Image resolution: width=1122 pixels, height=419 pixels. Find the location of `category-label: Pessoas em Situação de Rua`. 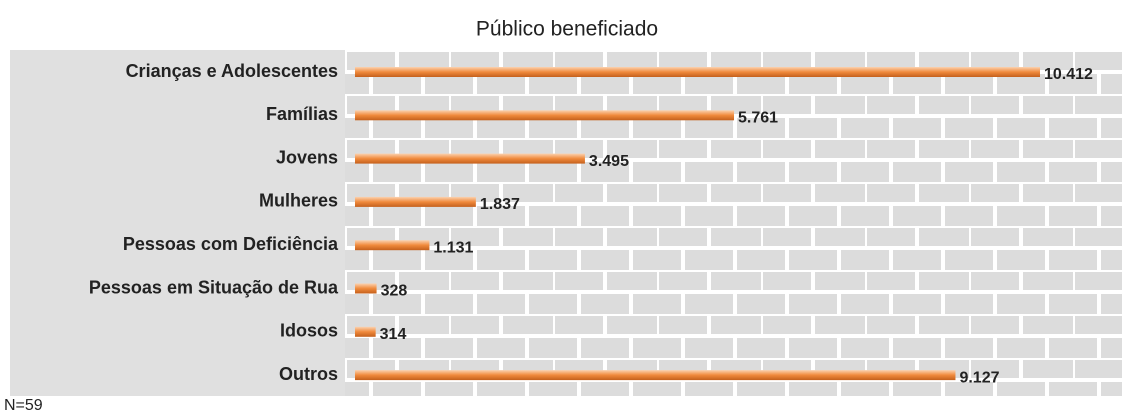

category-label: Pessoas em Situação de Rua is located at coordinates (214, 287).